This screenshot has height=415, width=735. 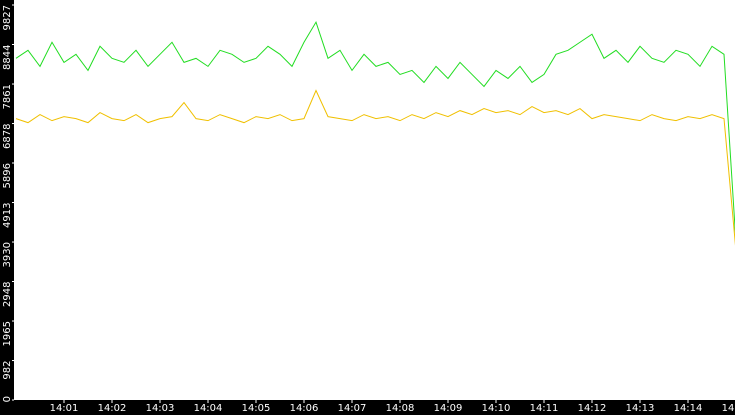 What do you see at coordinates (7, 215) in the screenshot?
I see `y-tick-label: 4913` at bounding box center [7, 215].